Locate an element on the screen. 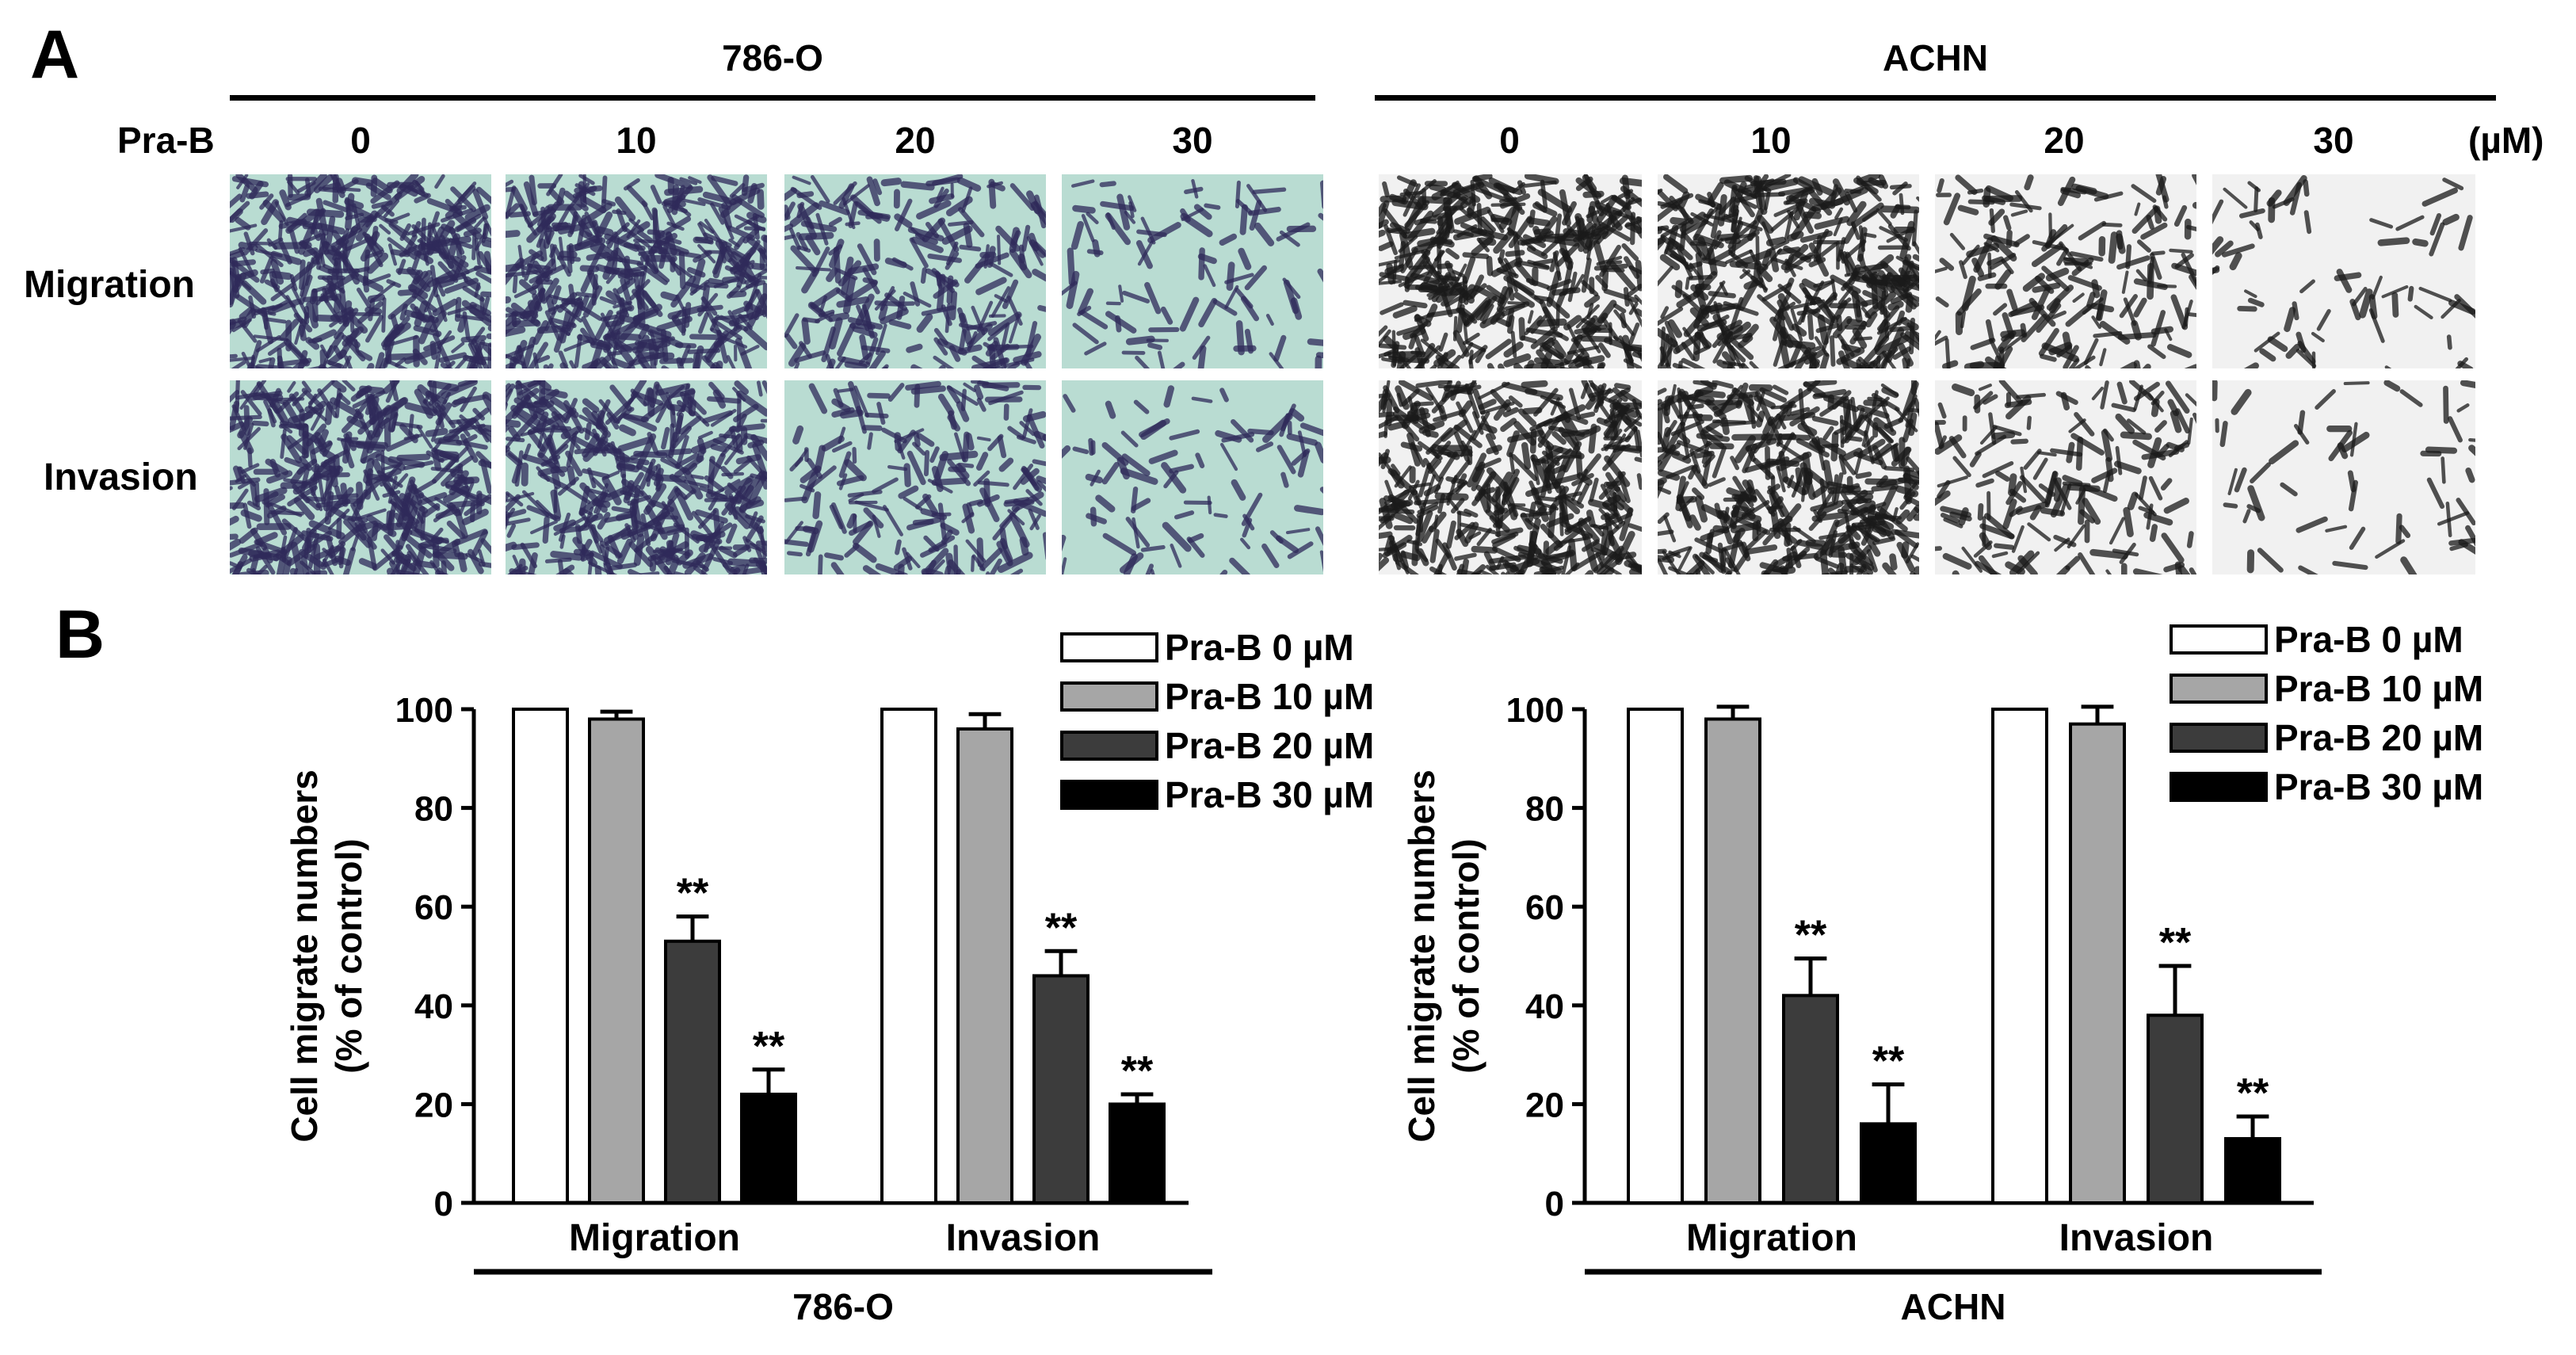  cell-line-786o-rule is located at coordinates (772, 98).